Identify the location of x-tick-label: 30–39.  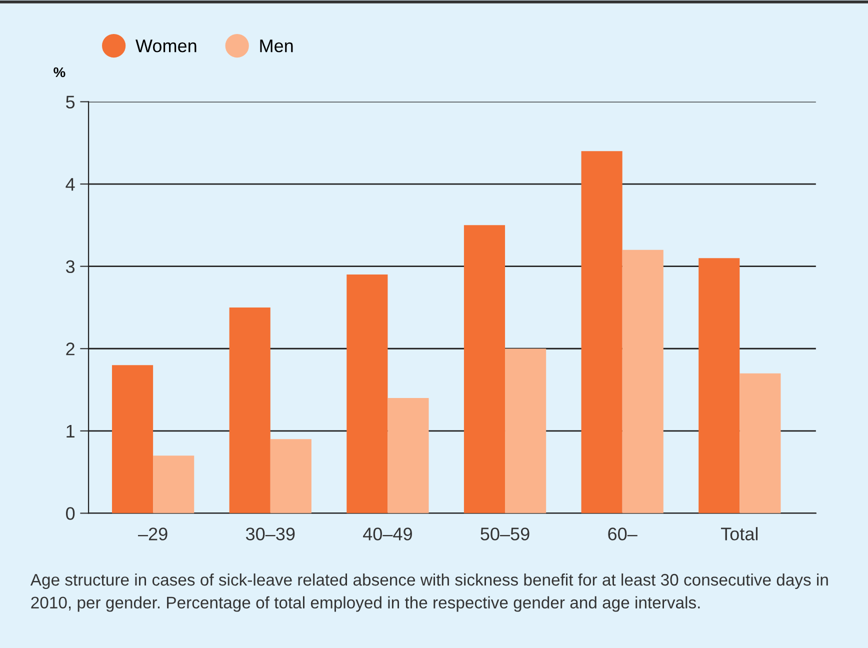
(270, 534).